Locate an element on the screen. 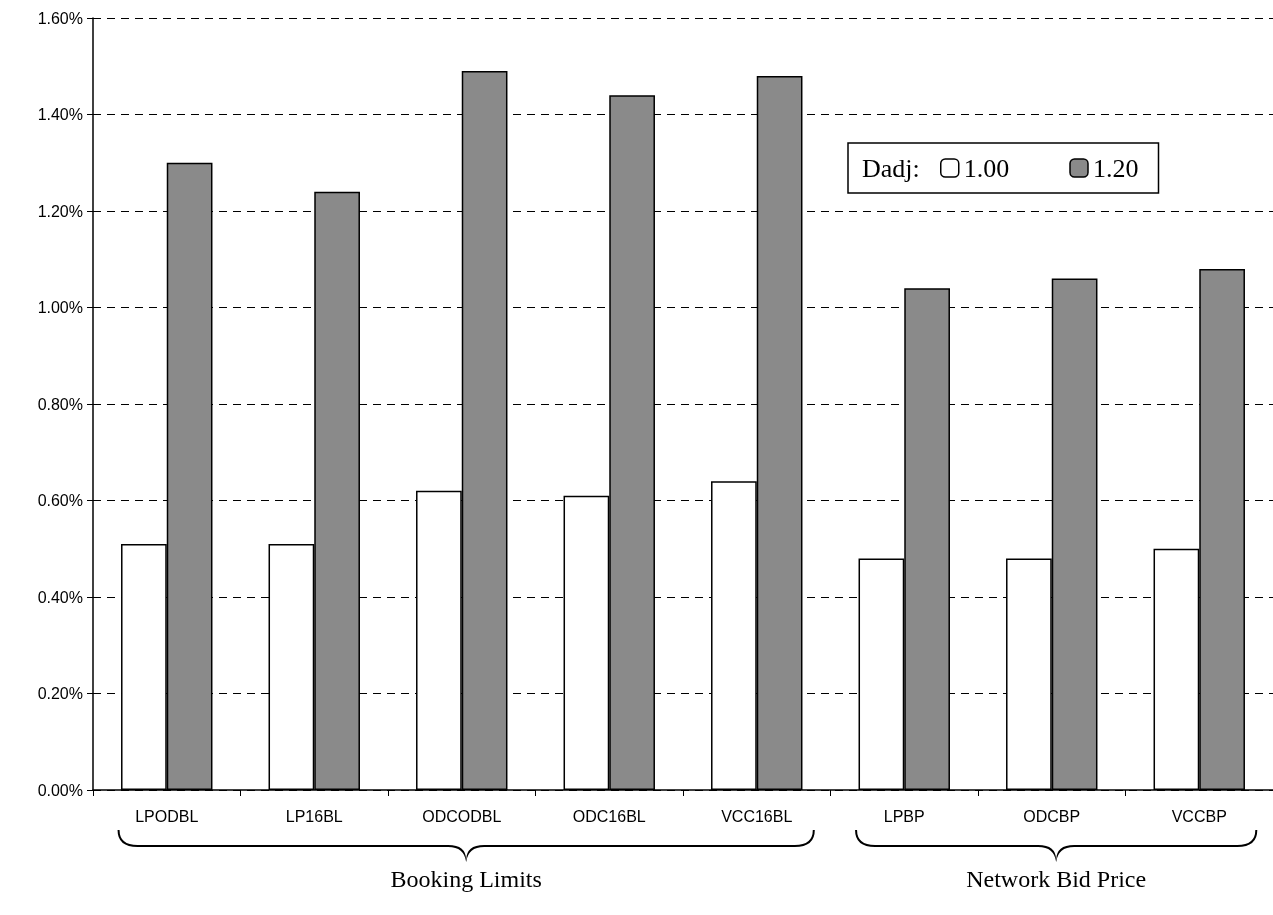 This screenshot has width=1273, height=915. y-tick-label: 0.40% is located at coordinates (60, 597).